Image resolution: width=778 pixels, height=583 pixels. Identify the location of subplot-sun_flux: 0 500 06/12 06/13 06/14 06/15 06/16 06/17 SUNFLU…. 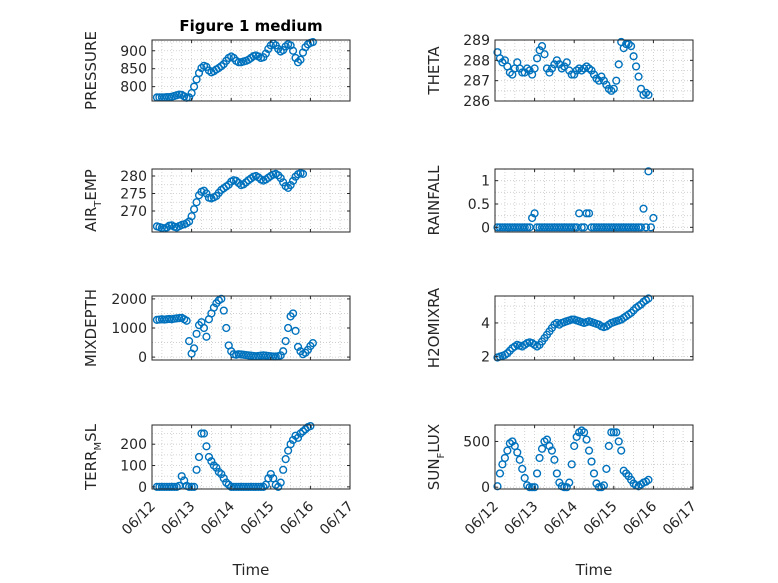
(562, 481).